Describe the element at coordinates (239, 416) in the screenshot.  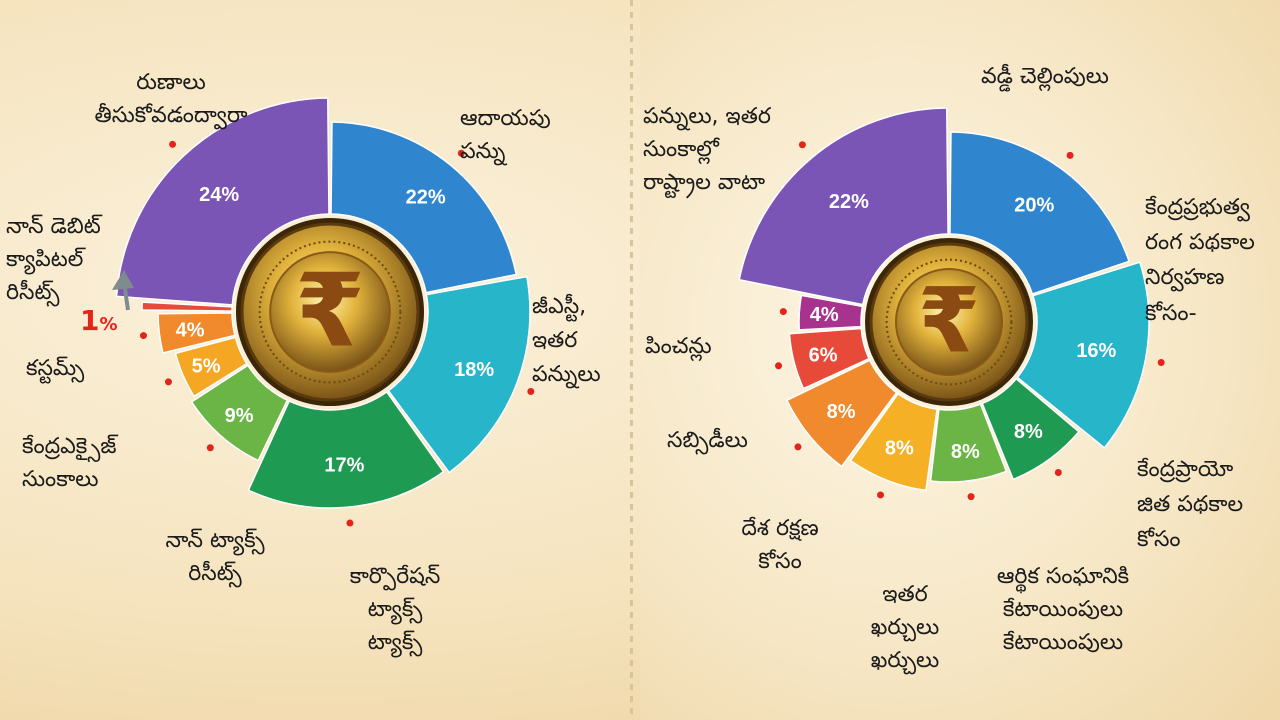
I see `slice-value-label: 9%` at that location.